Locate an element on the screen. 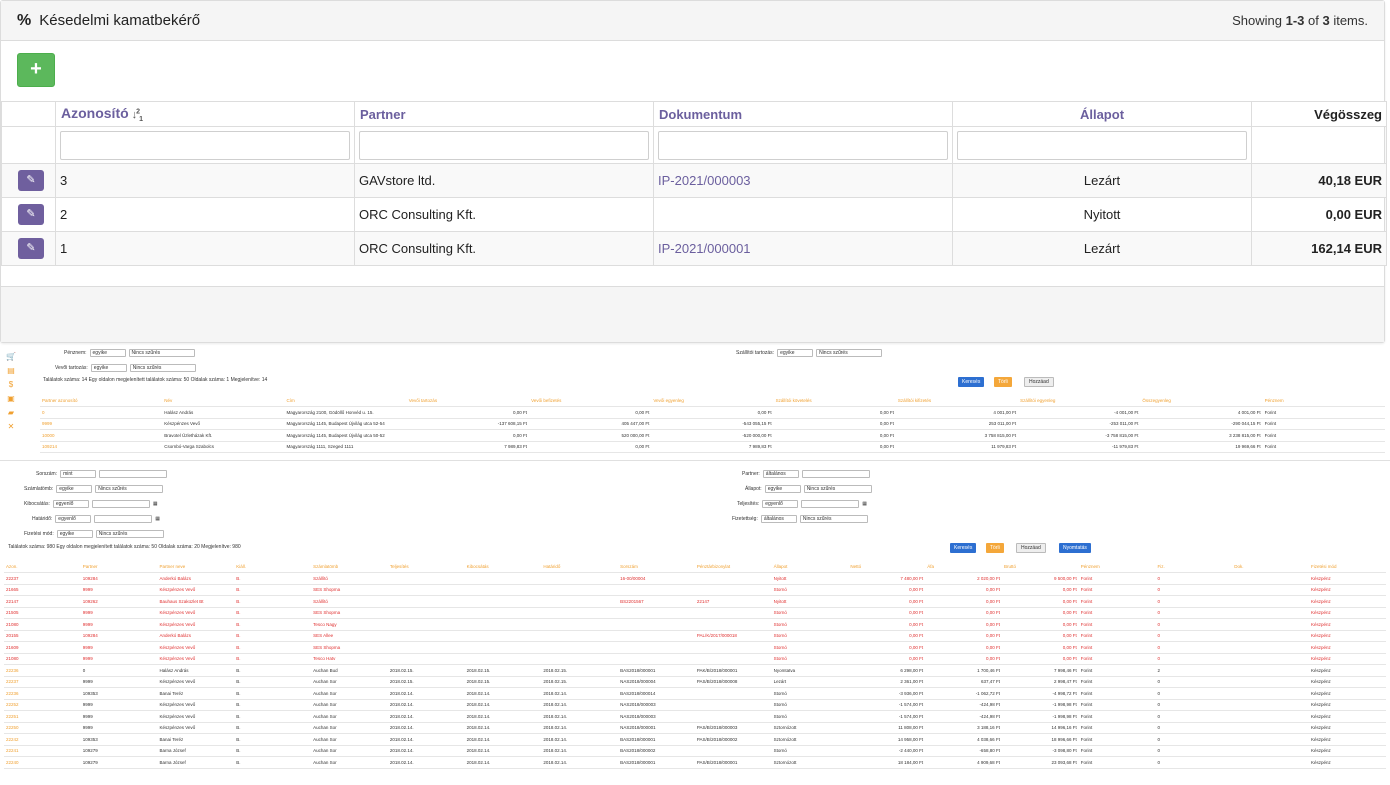 The height and width of the screenshot is (785, 1390). document-filter-input is located at coordinates (803, 145).